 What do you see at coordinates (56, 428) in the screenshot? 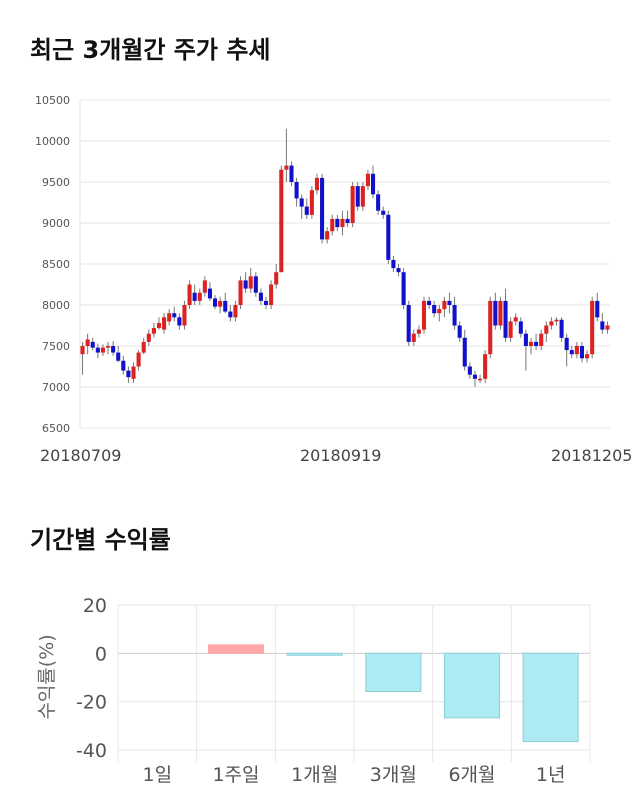
I see `y-tick-label: 6500` at bounding box center [56, 428].